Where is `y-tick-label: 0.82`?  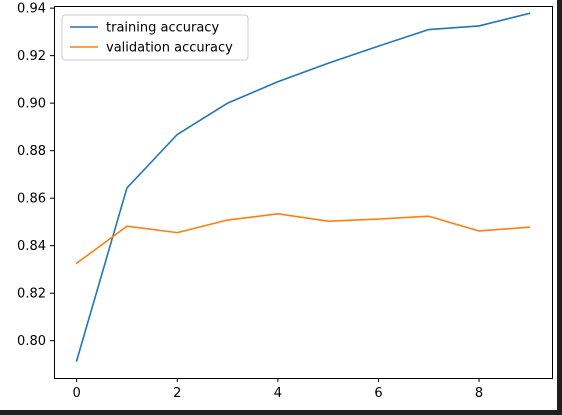
y-tick-label: 0.82 is located at coordinates (31, 294).